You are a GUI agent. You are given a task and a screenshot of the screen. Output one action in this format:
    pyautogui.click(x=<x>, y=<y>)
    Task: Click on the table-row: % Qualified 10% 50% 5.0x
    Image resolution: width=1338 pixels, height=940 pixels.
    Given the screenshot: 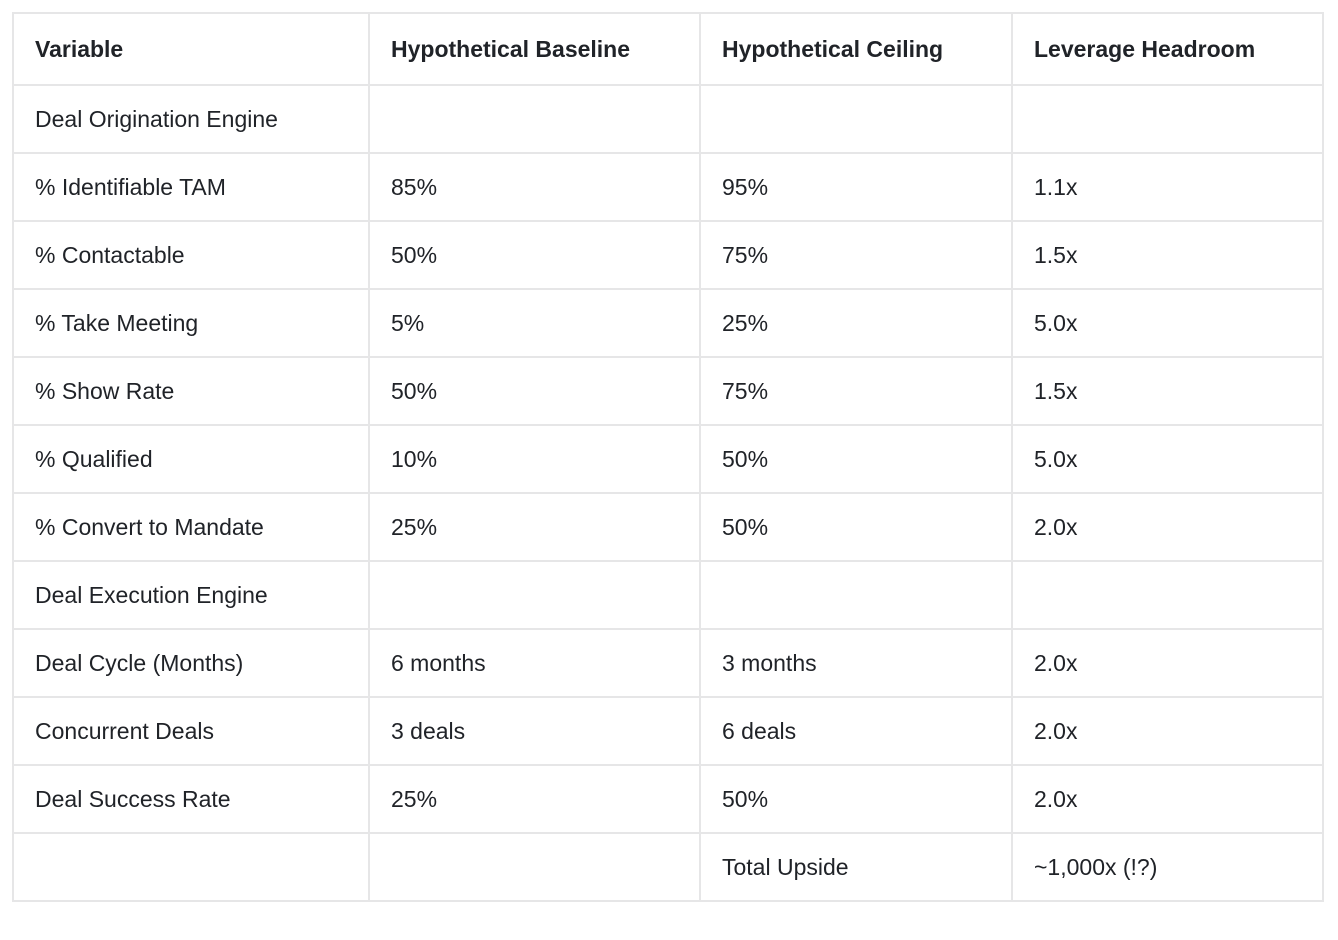 What is the action you would take?
    pyautogui.click(x=668, y=459)
    